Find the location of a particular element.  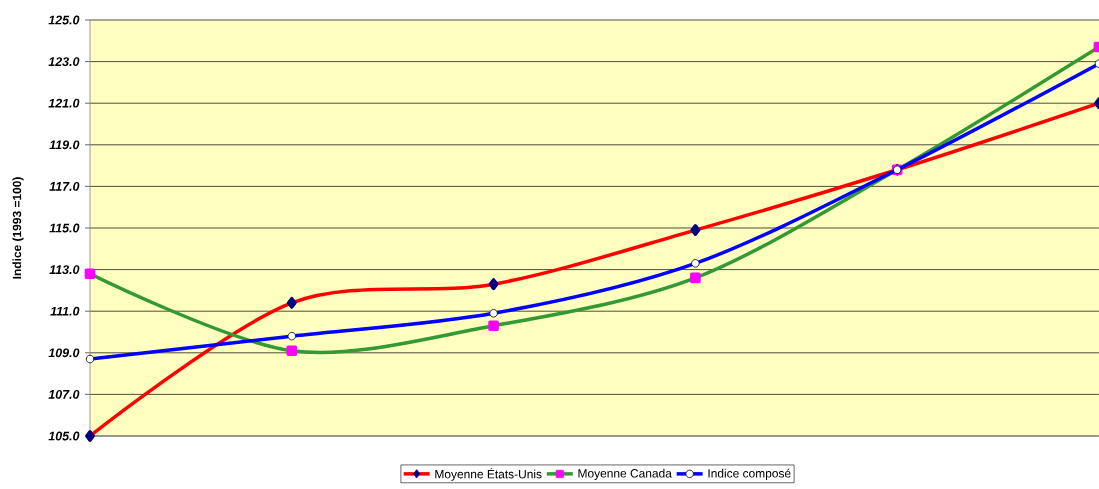

y-tick-label: 107.0 is located at coordinates (64, 394).